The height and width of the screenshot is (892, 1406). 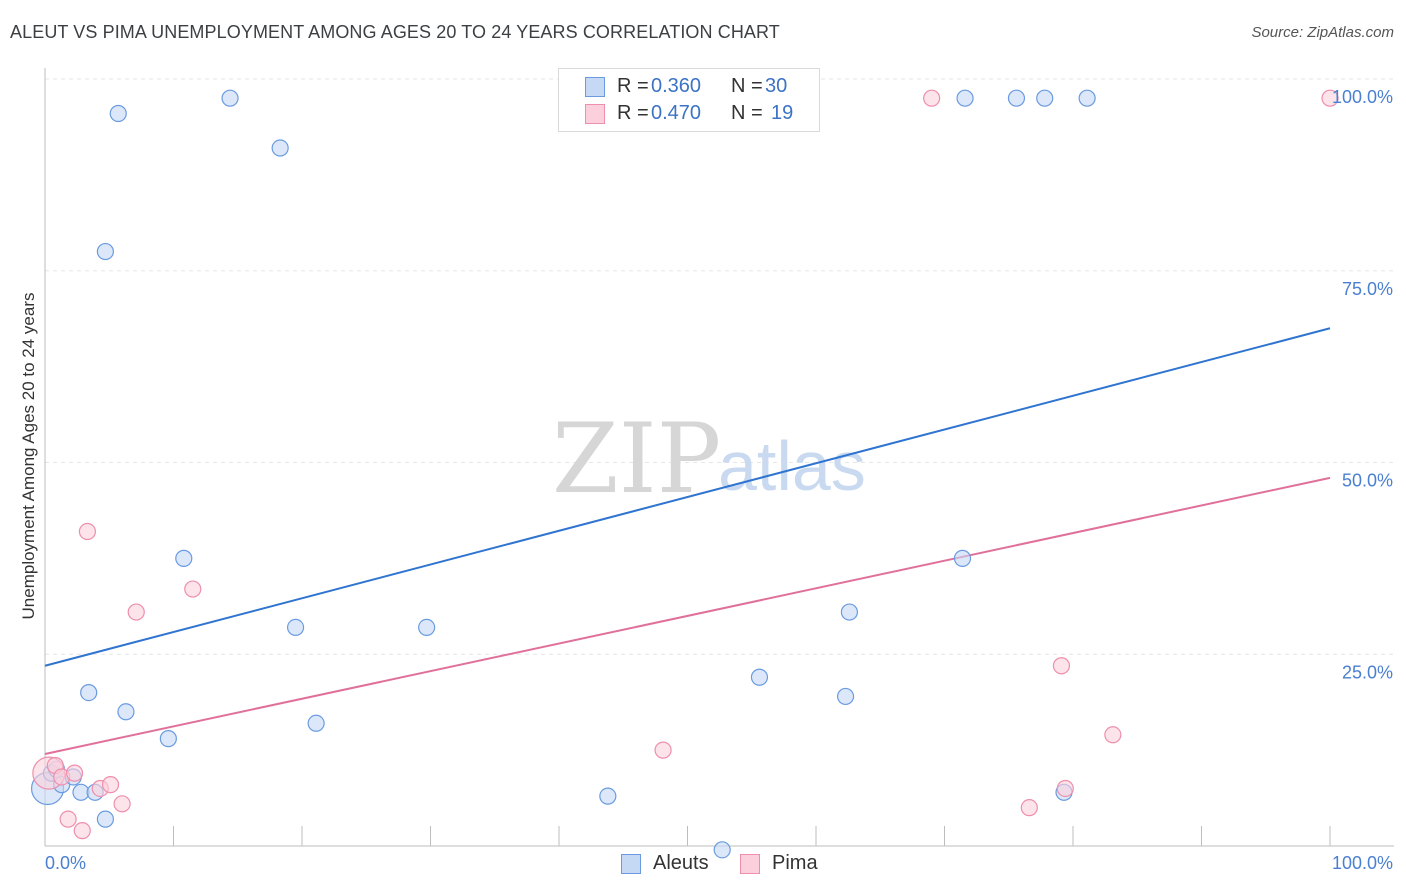 I want to click on pima-legend-label: Pima, so click(x=795, y=863).